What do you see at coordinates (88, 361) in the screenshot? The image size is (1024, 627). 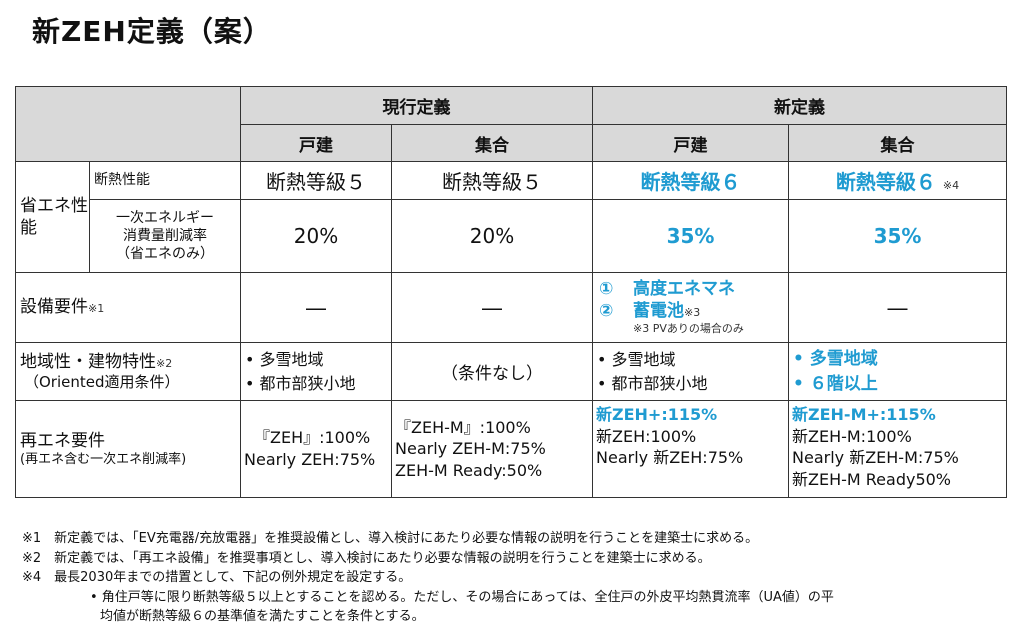 I see `region-label-text: 地域性・建物特性` at bounding box center [88, 361].